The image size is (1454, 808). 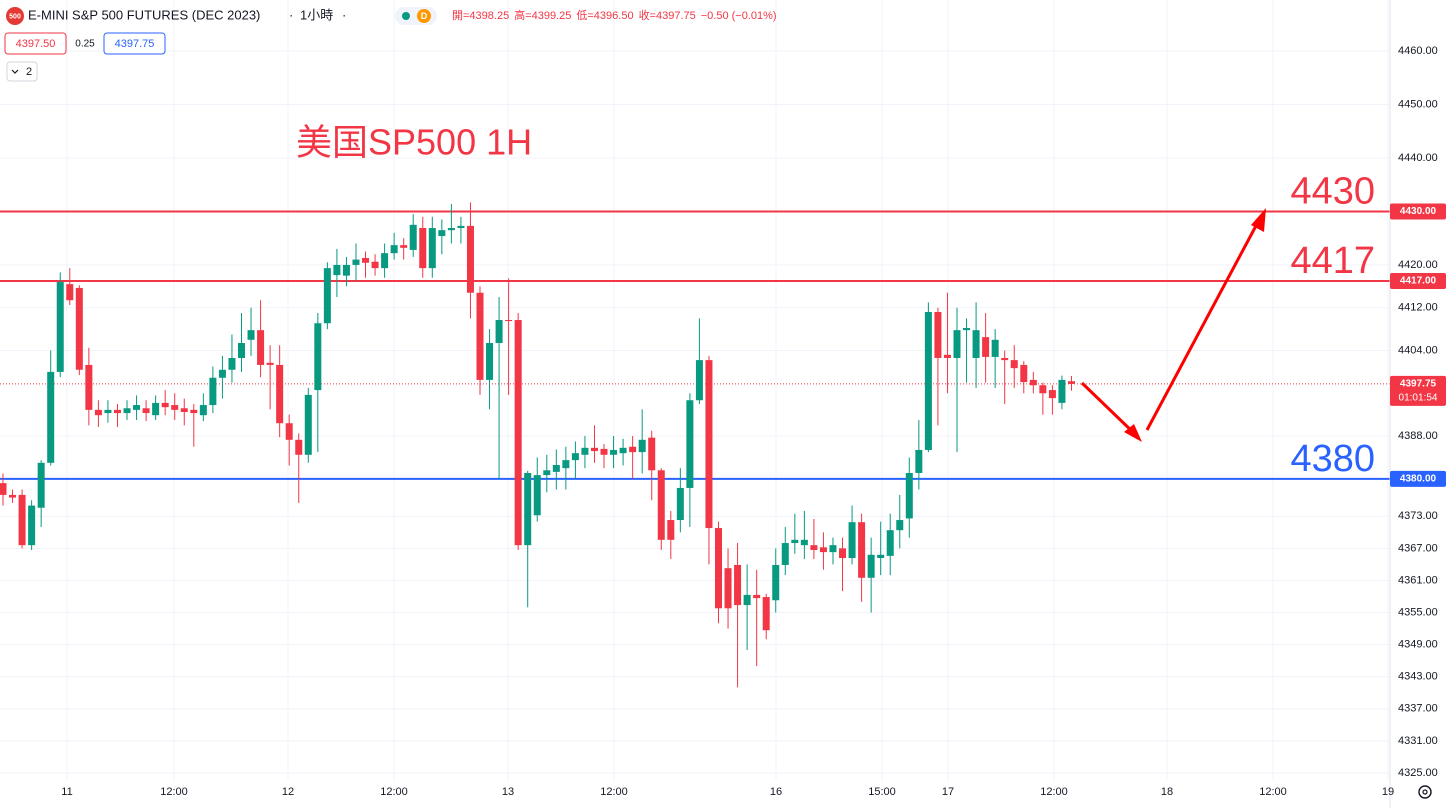 I want to click on countdown-label: 01:01:54, so click(x=1418, y=398).